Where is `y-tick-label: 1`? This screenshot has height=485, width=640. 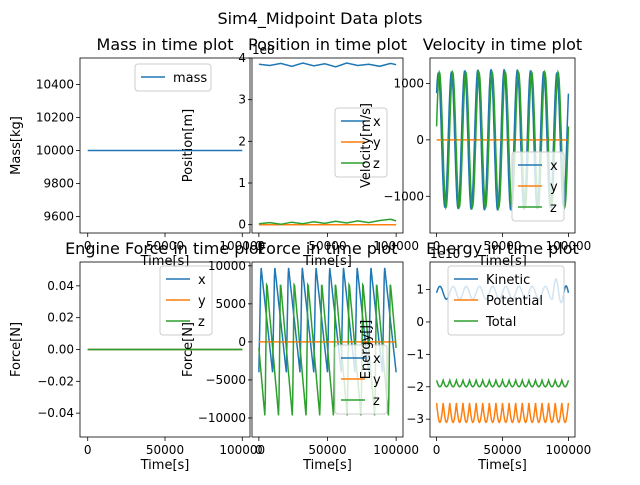 y-tick-label: 1 is located at coordinates (242, 183).